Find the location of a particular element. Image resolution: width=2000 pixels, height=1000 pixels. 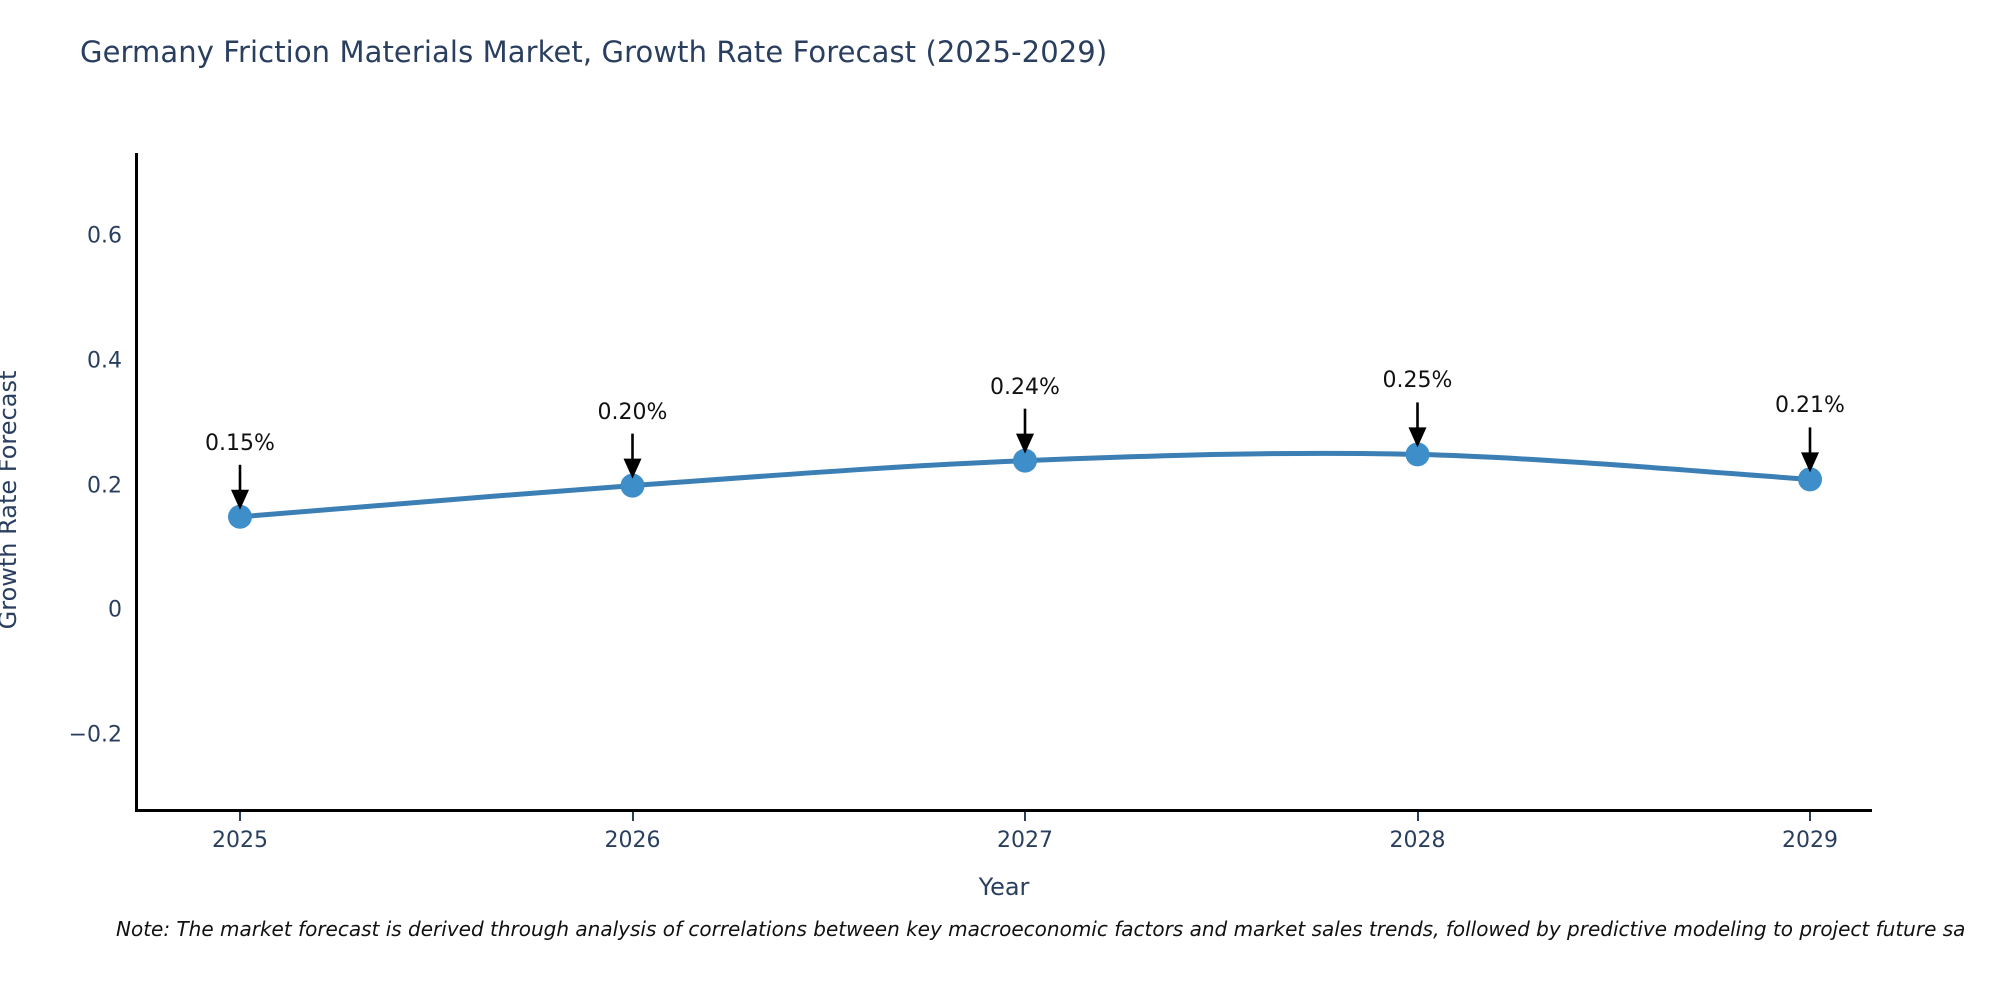

y-axis-line is located at coordinates (136, 482).